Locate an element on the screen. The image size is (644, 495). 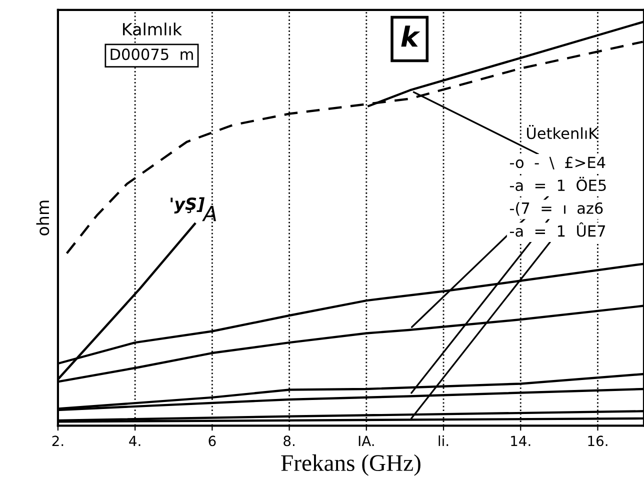
annotation: 'yŞ] is located at coordinates (187, 205).